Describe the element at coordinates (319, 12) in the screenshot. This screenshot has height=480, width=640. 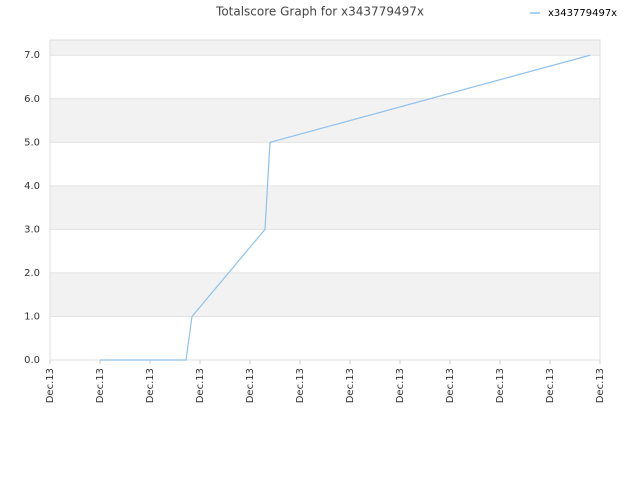
I see `chart-title: Totalscore Graph for x343779497x` at that location.